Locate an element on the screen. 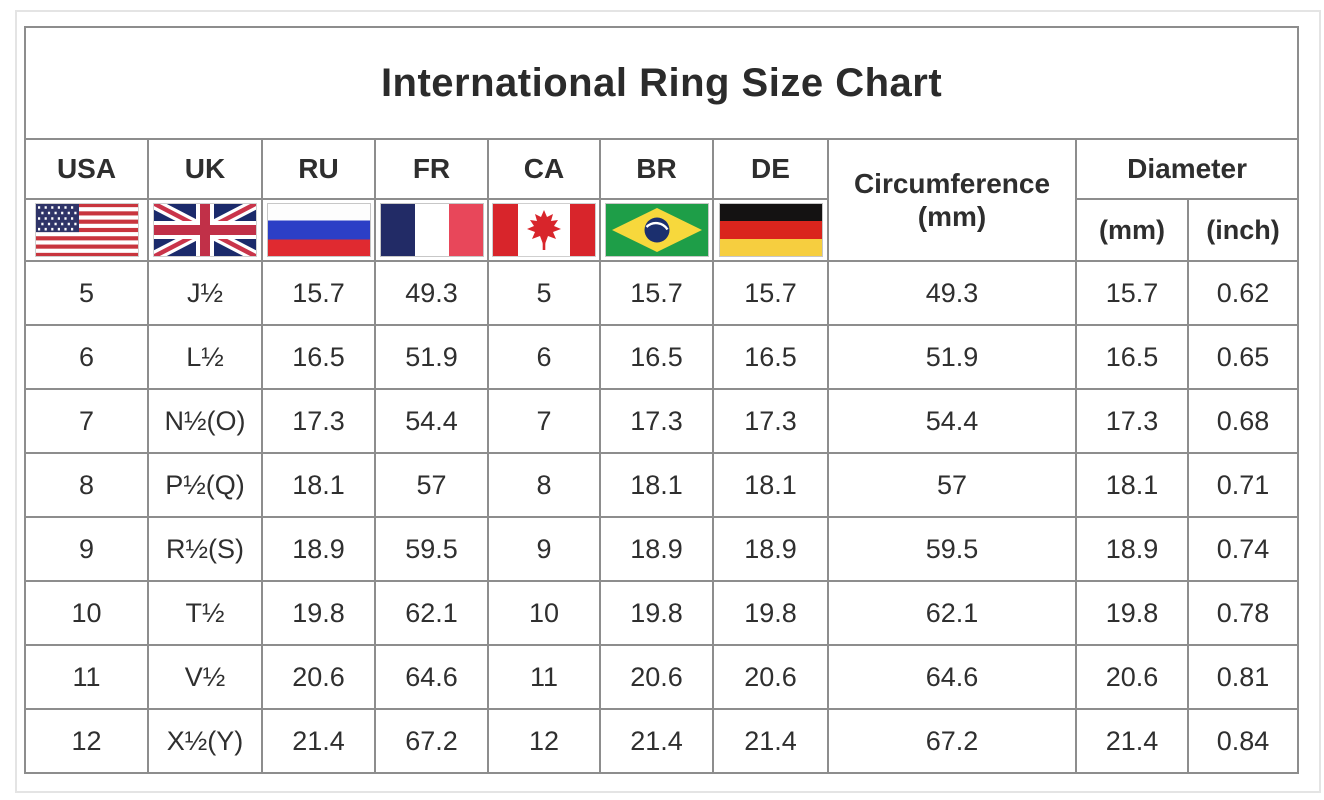  table-row: 8 P½(Q) 18.1 57 8 18.1 18.1 57 18.1 0.71 is located at coordinates (662, 485).